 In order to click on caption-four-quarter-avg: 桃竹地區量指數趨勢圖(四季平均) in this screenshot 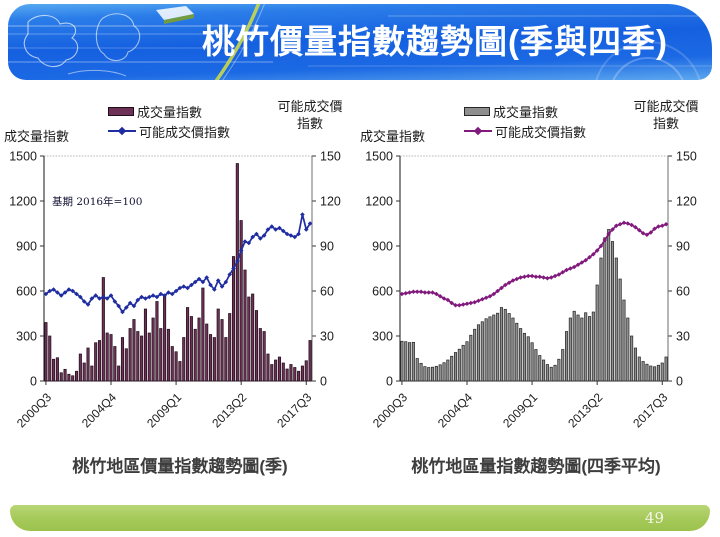, I will do `click(536, 466)`.